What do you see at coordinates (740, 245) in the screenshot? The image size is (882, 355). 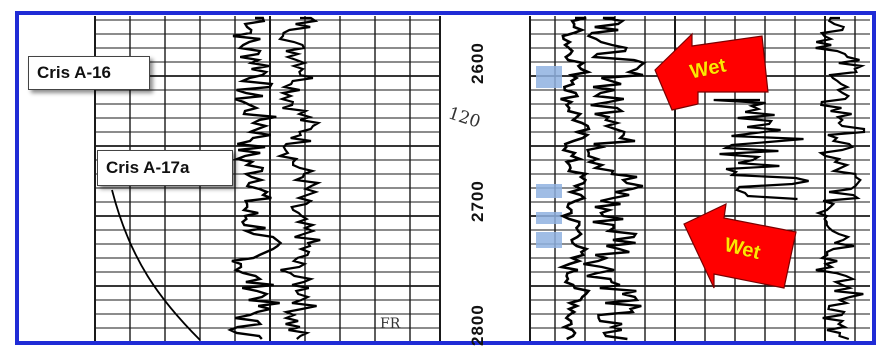 I see `wet-arrow-bottom` at bounding box center [740, 245].